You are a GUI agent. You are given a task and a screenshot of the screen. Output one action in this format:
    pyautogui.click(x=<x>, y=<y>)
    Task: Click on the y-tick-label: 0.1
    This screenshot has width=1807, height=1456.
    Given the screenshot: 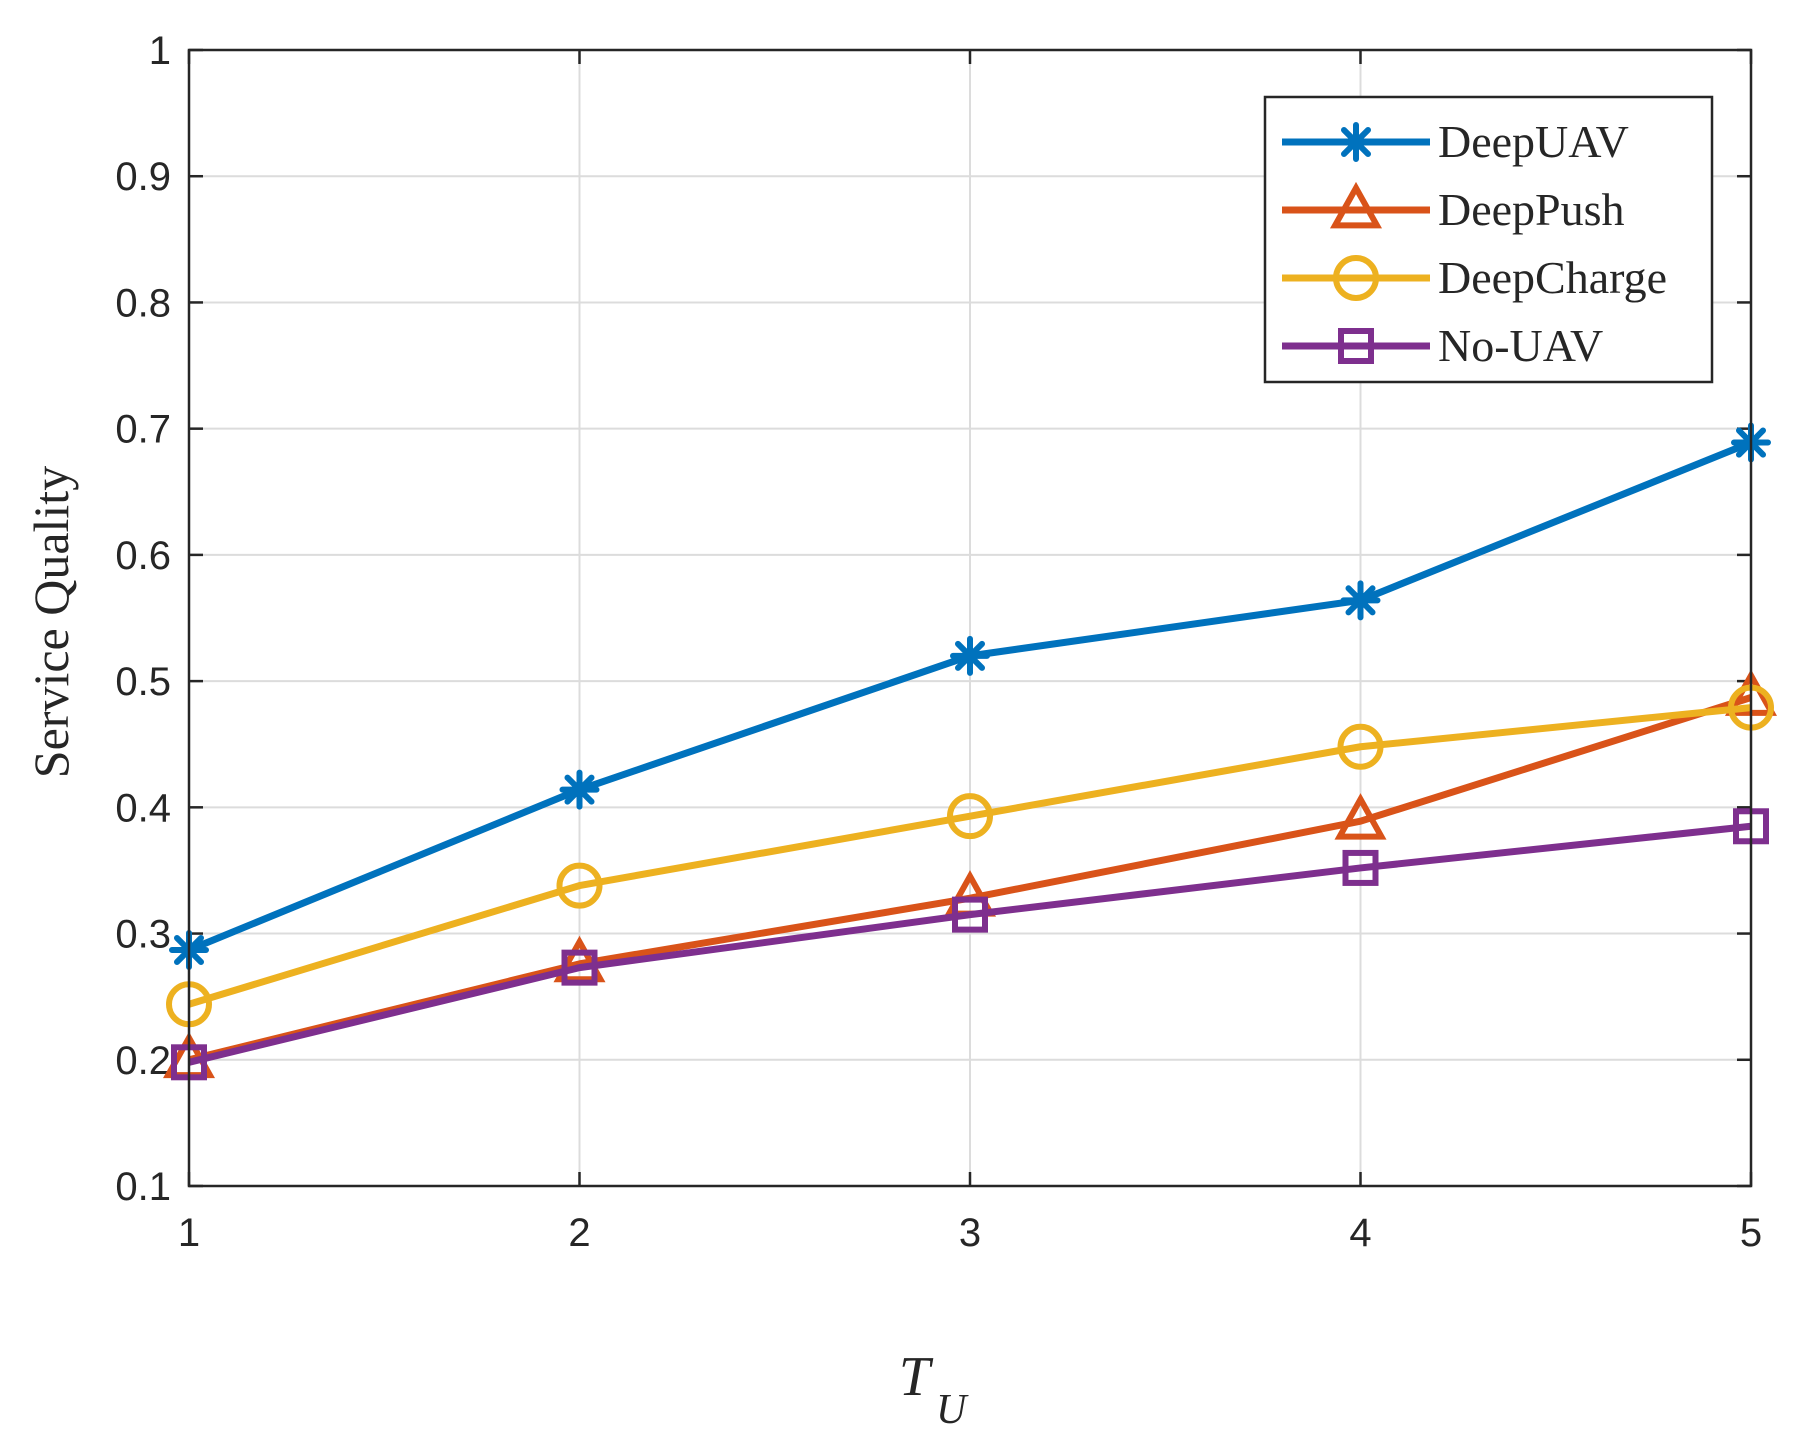 What is the action you would take?
    pyautogui.click(x=143, y=1187)
    